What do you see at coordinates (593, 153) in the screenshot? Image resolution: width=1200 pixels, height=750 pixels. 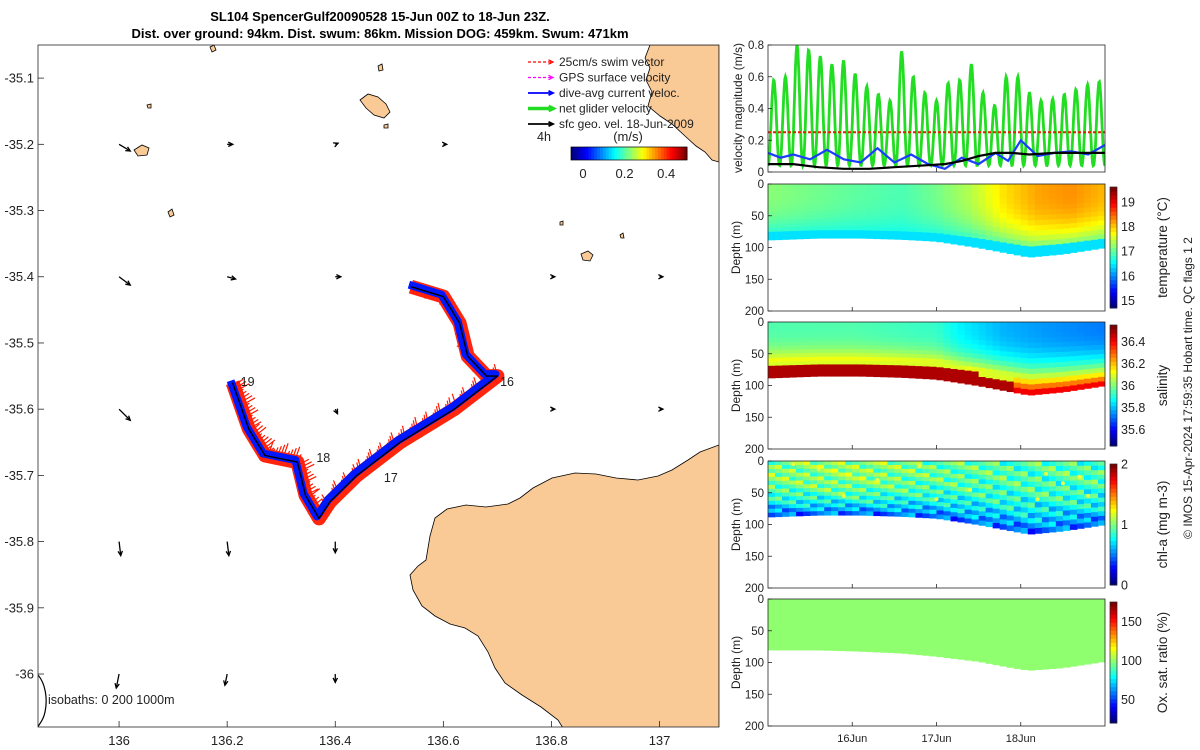 I see `colorbar-cell` at bounding box center [593, 153].